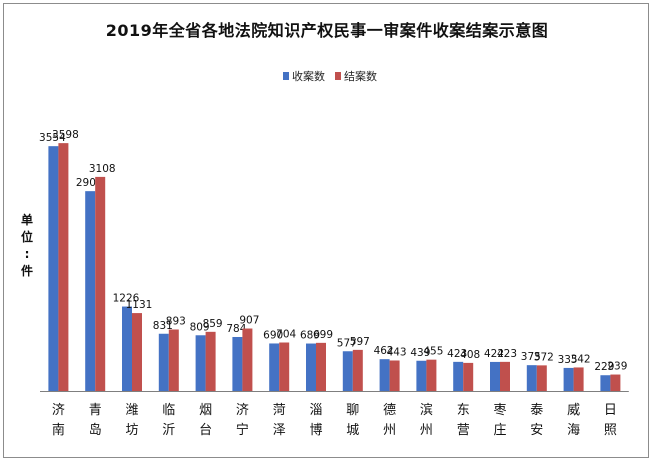 The width and height of the screenshot is (654, 463). What do you see at coordinates (308, 76) in the screenshot?
I see `legend-label-received: 收案数` at bounding box center [308, 76].